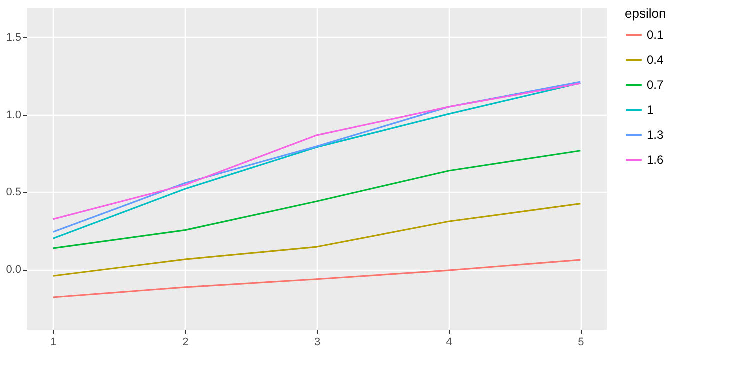 The width and height of the screenshot is (747, 374). Describe the element at coordinates (14, 192) in the screenshot. I see `y-tick-label: 0.5` at that location.